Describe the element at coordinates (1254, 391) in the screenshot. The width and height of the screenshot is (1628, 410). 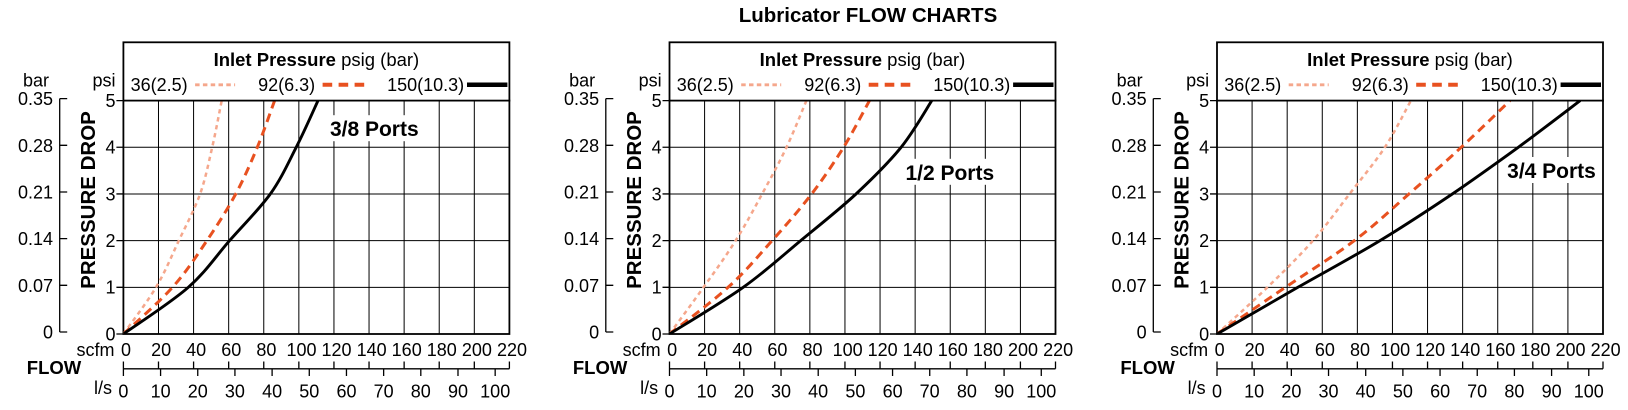
I see `svg-text: 10` at that location.